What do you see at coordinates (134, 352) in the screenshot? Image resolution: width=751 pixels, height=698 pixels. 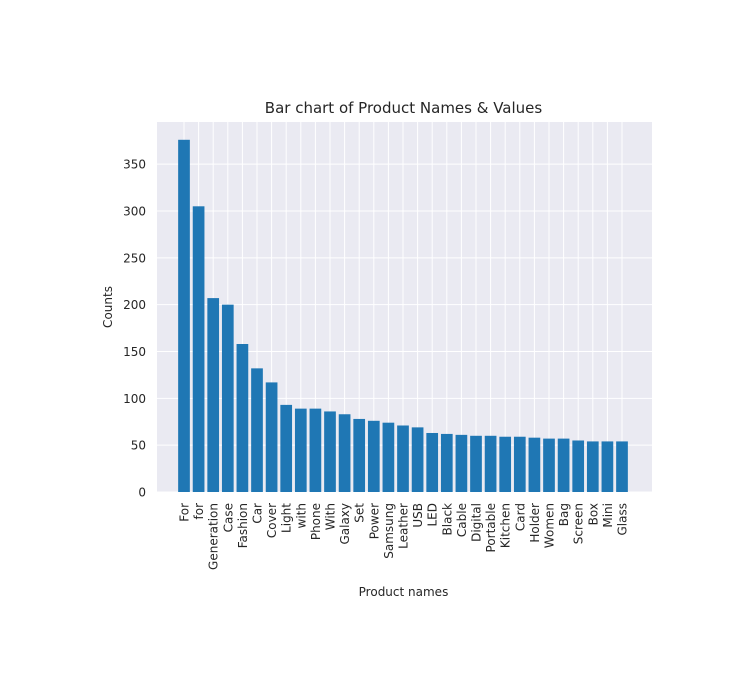 I see `y-tick-label: 150` at bounding box center [134, 352].